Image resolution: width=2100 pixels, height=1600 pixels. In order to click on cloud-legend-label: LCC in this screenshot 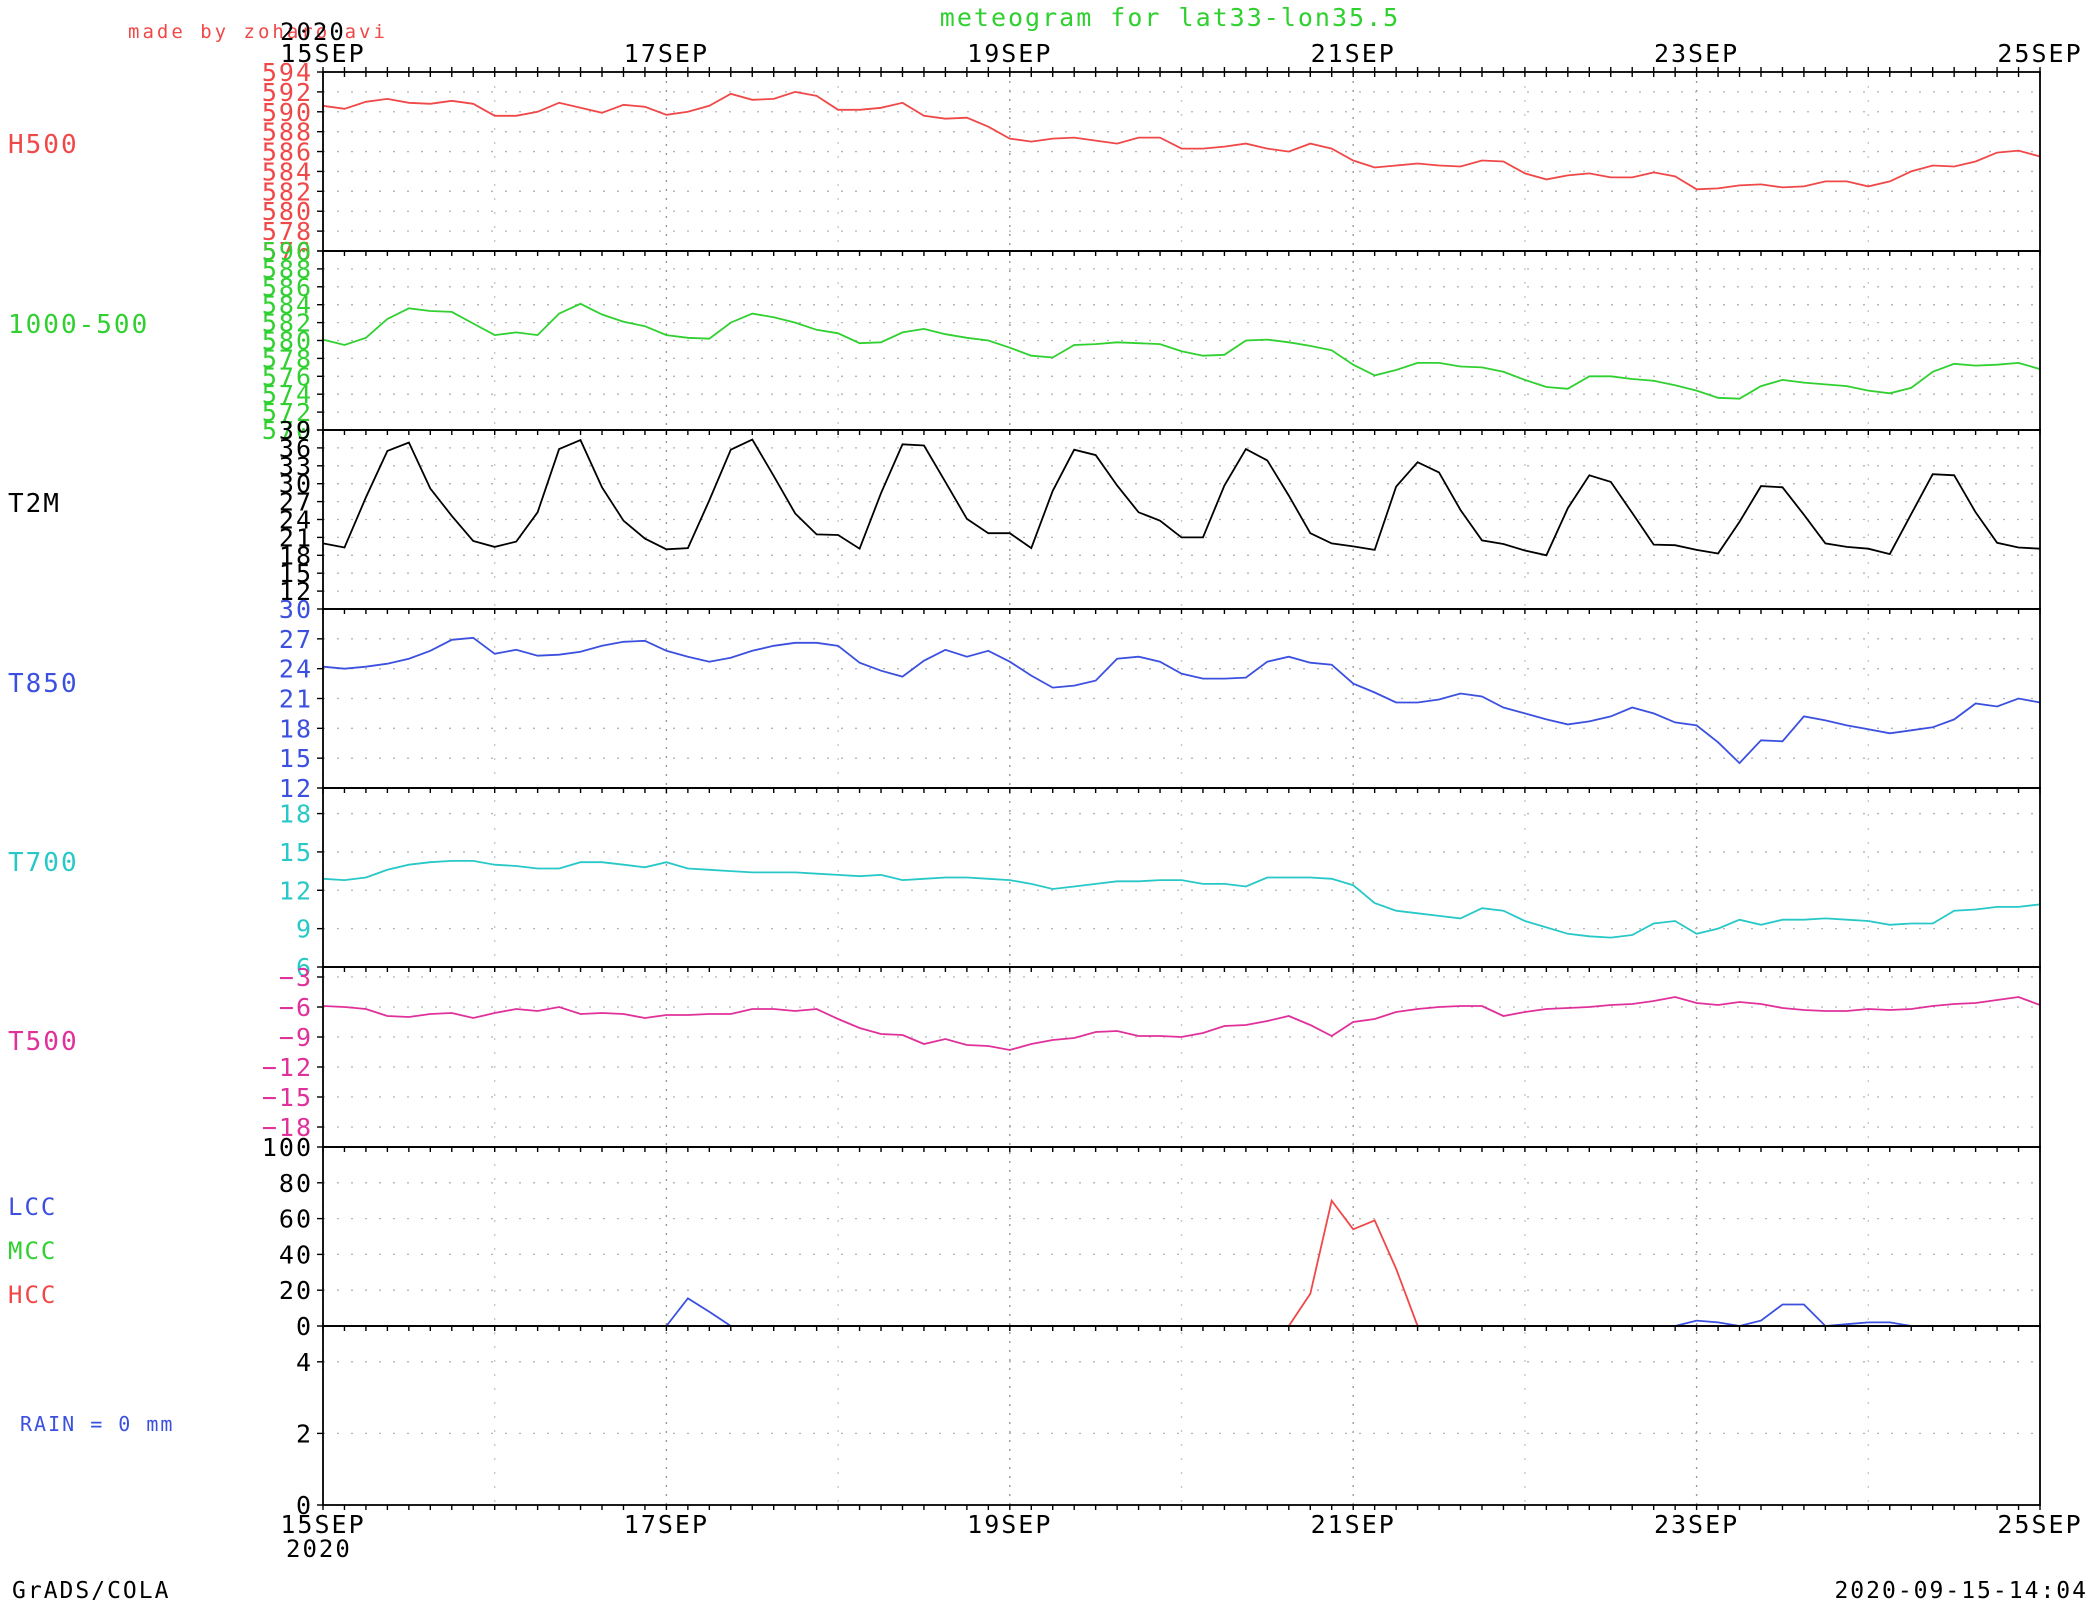, I will do `click(32, 1207)`.